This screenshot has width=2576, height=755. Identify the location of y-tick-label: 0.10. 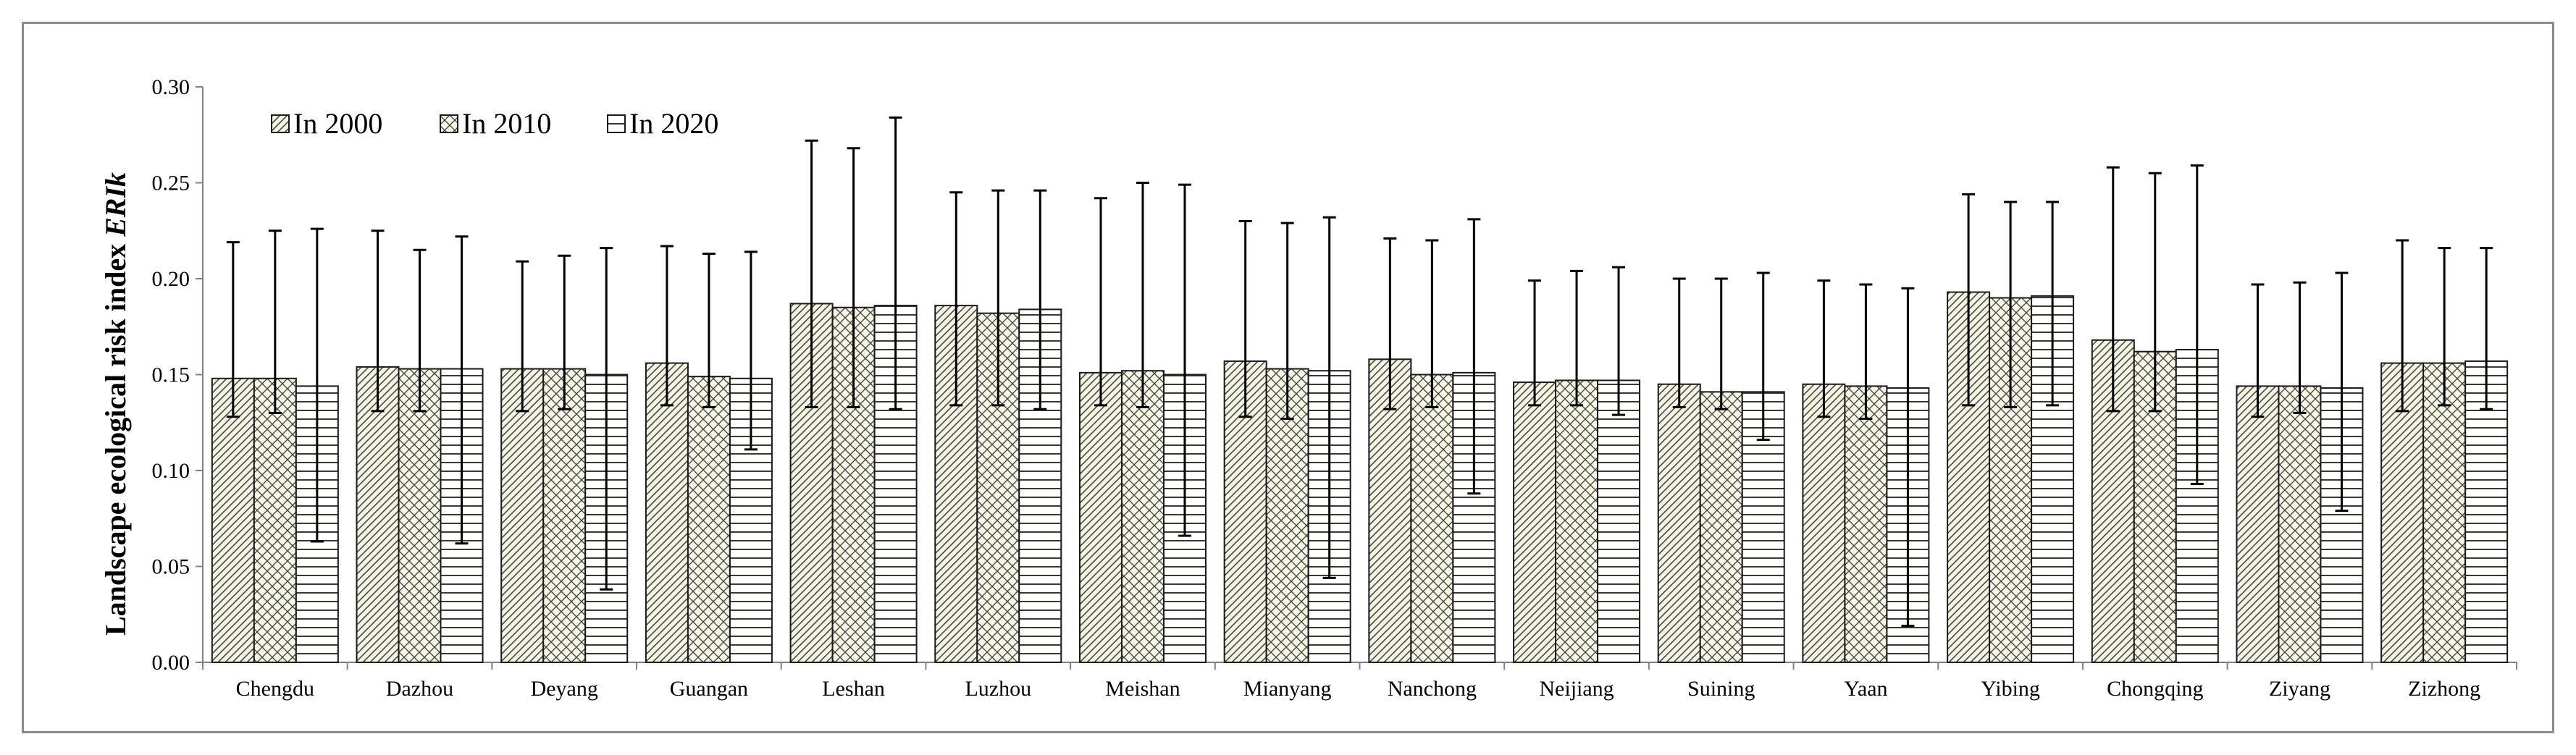
(171, 471).